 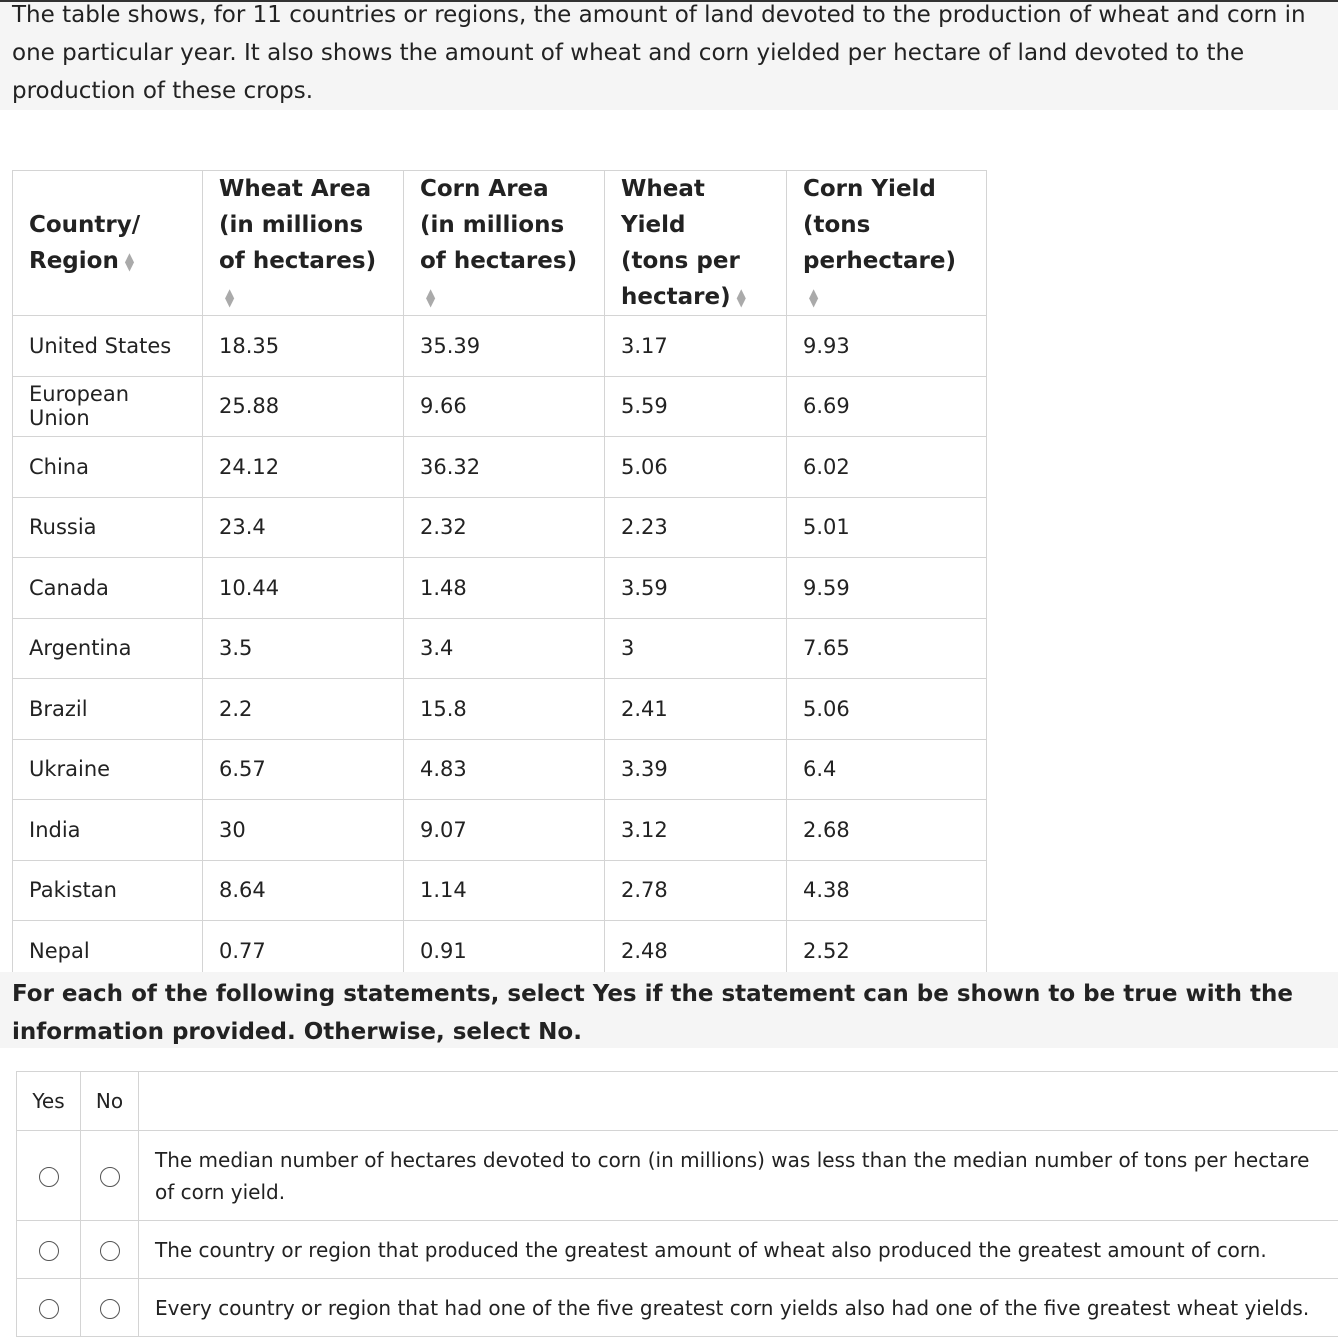 What do you see at coordinates (696, 527) in the screenshot?
I see `cell-wheat-yield: 2.23` at bounding box center [696, 527].